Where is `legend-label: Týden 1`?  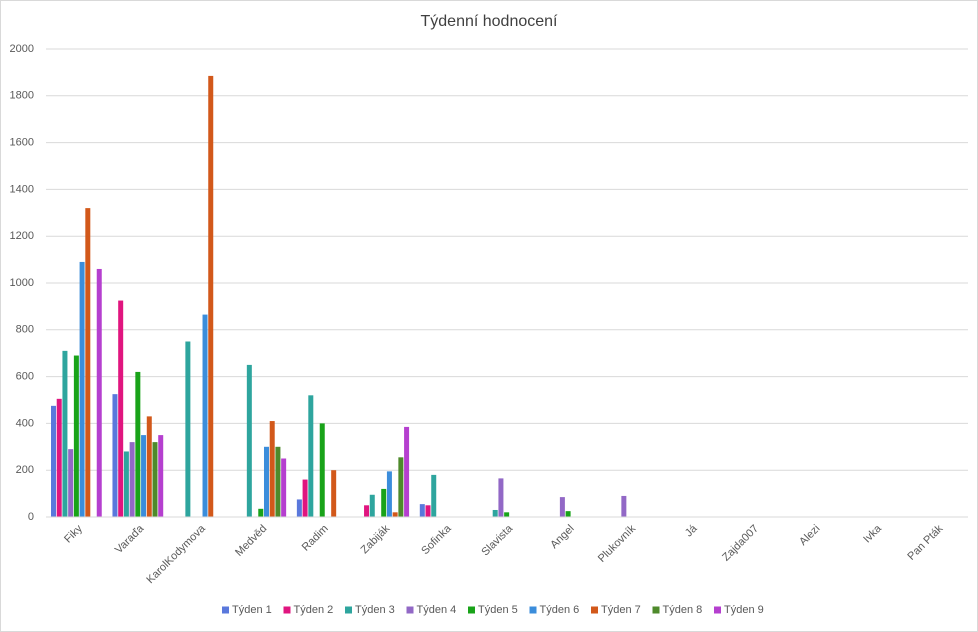
legend-label: Týden 1 is located at coordinates (252, 610).